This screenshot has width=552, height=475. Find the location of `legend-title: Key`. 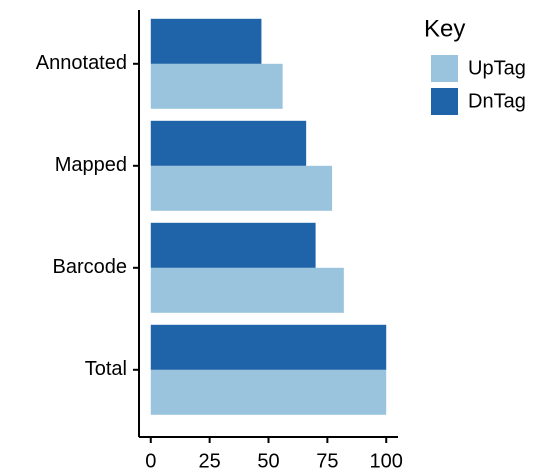

legend-title: Key is located at coordinates (444, 28).